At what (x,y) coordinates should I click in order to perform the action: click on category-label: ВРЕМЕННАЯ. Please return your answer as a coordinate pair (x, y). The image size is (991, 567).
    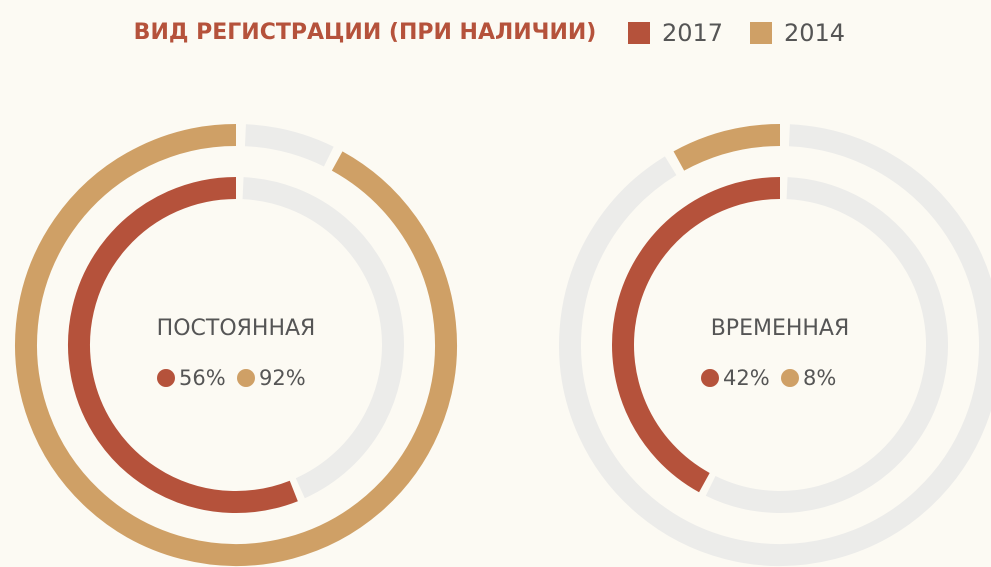
    Looking at the image, I should click on (780, 328).